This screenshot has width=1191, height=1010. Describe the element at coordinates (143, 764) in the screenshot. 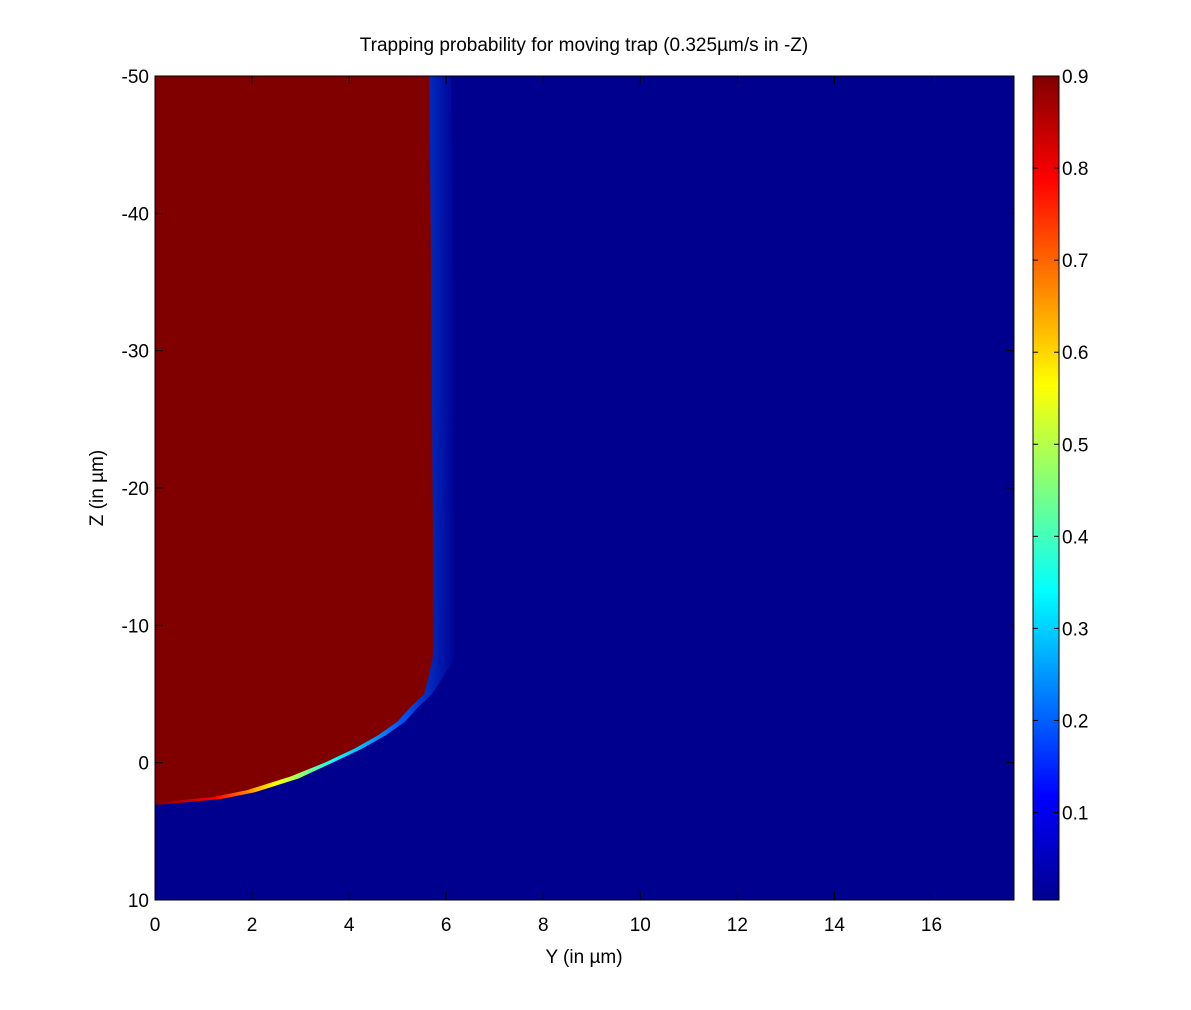

I see `y-tick-label: 0` at that location.